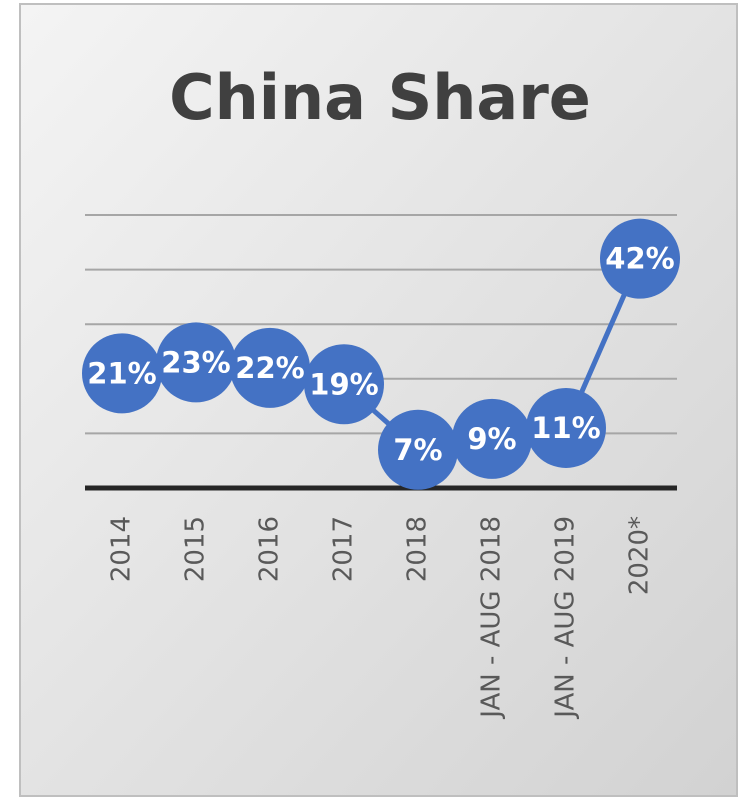  What do you see at coordinates (418, 549) in the screenshot?
I see `x-tick-label: 2018` at bounding box center [418, 549].